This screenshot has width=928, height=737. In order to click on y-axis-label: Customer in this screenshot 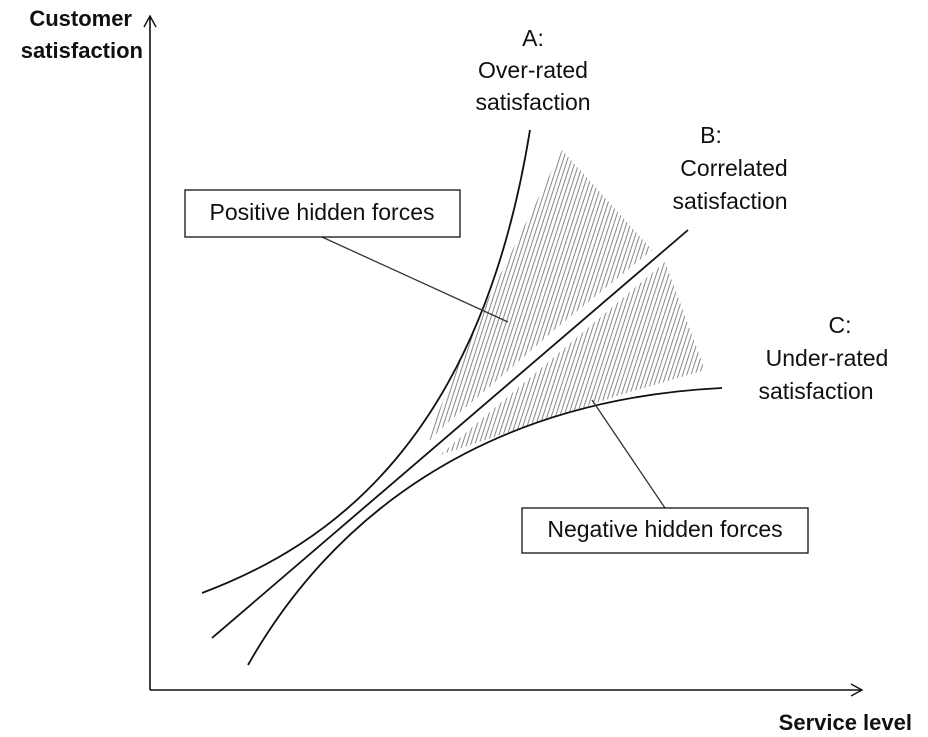, I will do `click(80, 18)`.